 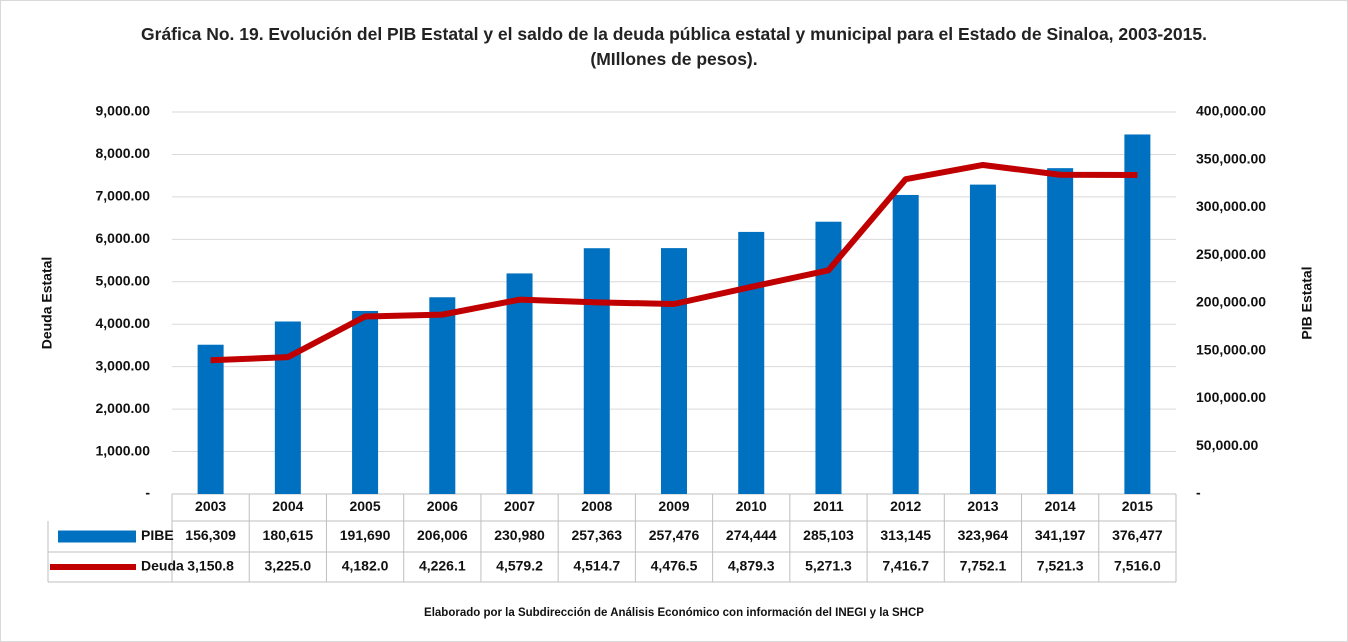 What do you see at coordinates (364, 506) in the screenshot?
I see `x-tick-label: 2005` at bounding box center [364, 506].